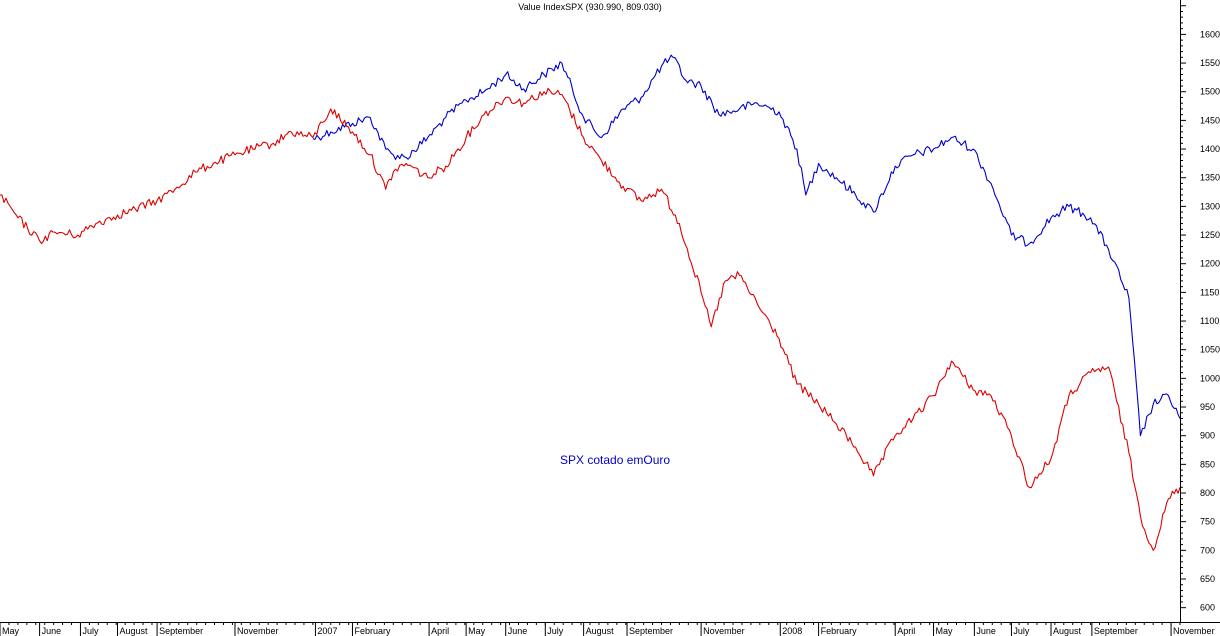 The width and height of the screenshot is (1220, 636). I want to click on y-tick-label: 1000, so click(1210, 378).